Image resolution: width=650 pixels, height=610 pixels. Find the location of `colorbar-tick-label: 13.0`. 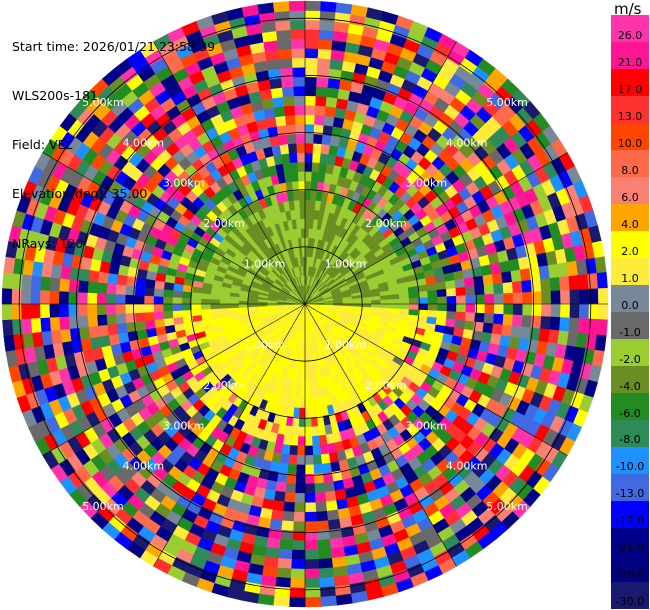

colorbar-tick-label: 13.0 is located at coordinates (630, 116).